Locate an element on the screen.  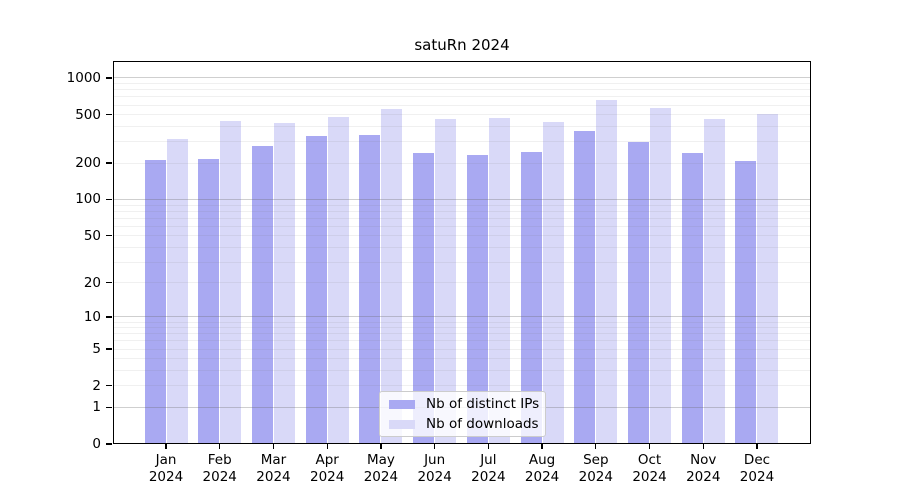
legend-label-nb-of-distinct-ips: Nb of distinct IPs is located at coordinates (483, 403).